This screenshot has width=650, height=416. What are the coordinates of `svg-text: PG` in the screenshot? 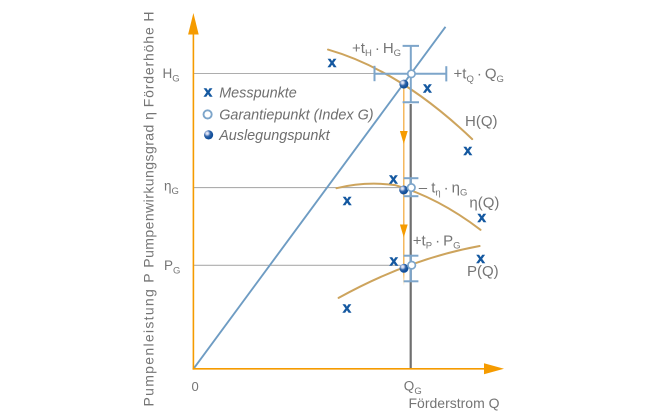 It's located at (172, 267).